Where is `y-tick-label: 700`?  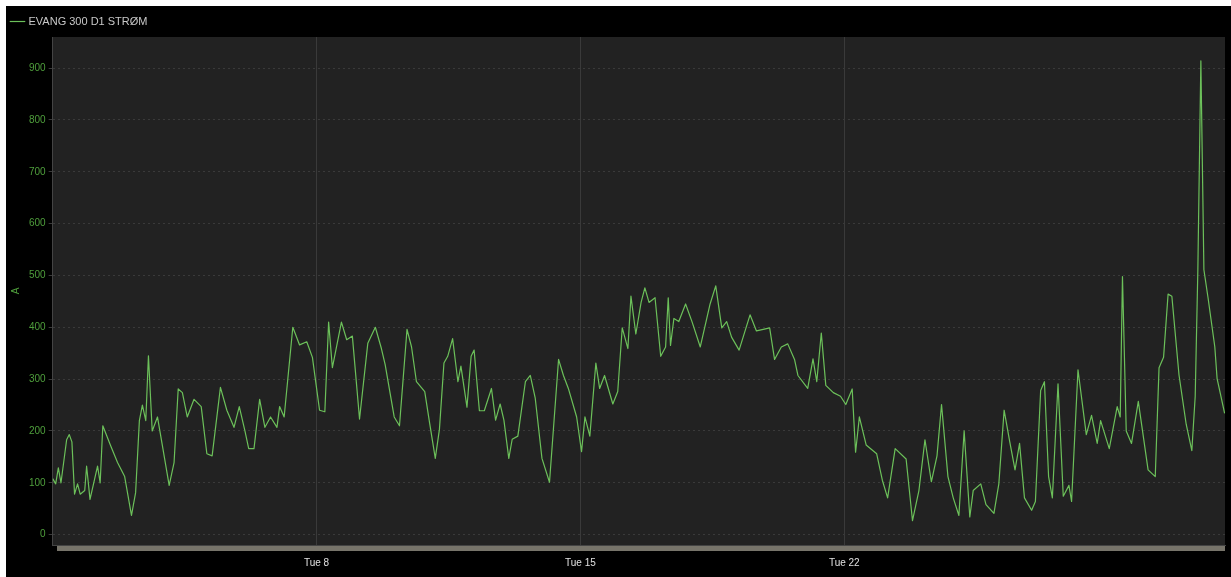 y-tick-label: 700 is located at coordinates (38, 171).